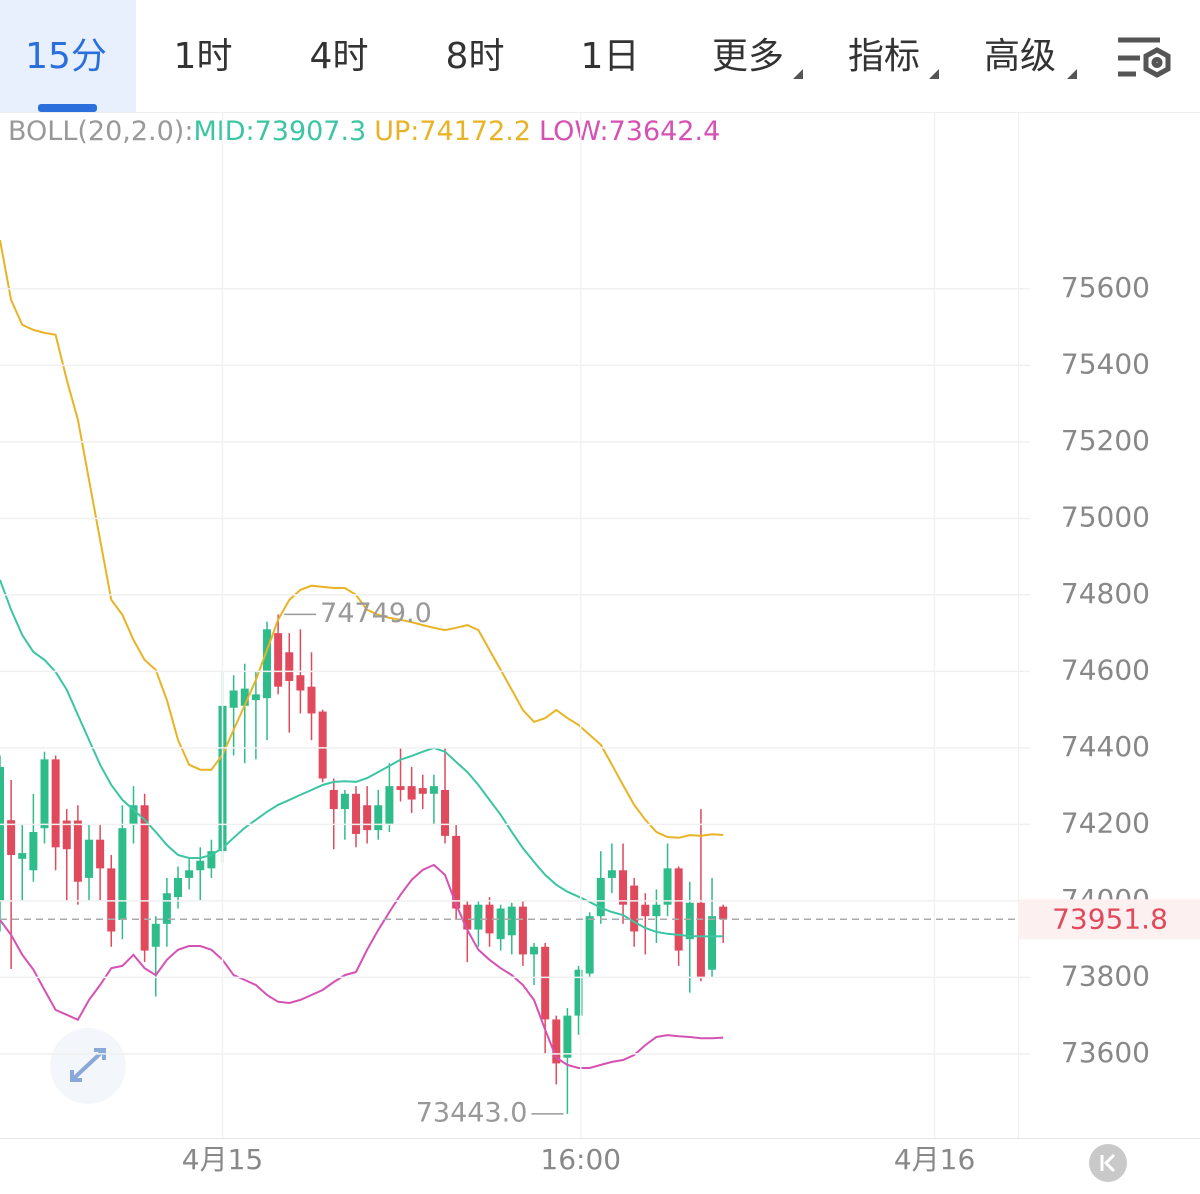 This screenshot has height=1194, width=1200. Describe the element at coordinates (1108, 1163) in the screenshot. I see `scroll-latest-button` at that location.